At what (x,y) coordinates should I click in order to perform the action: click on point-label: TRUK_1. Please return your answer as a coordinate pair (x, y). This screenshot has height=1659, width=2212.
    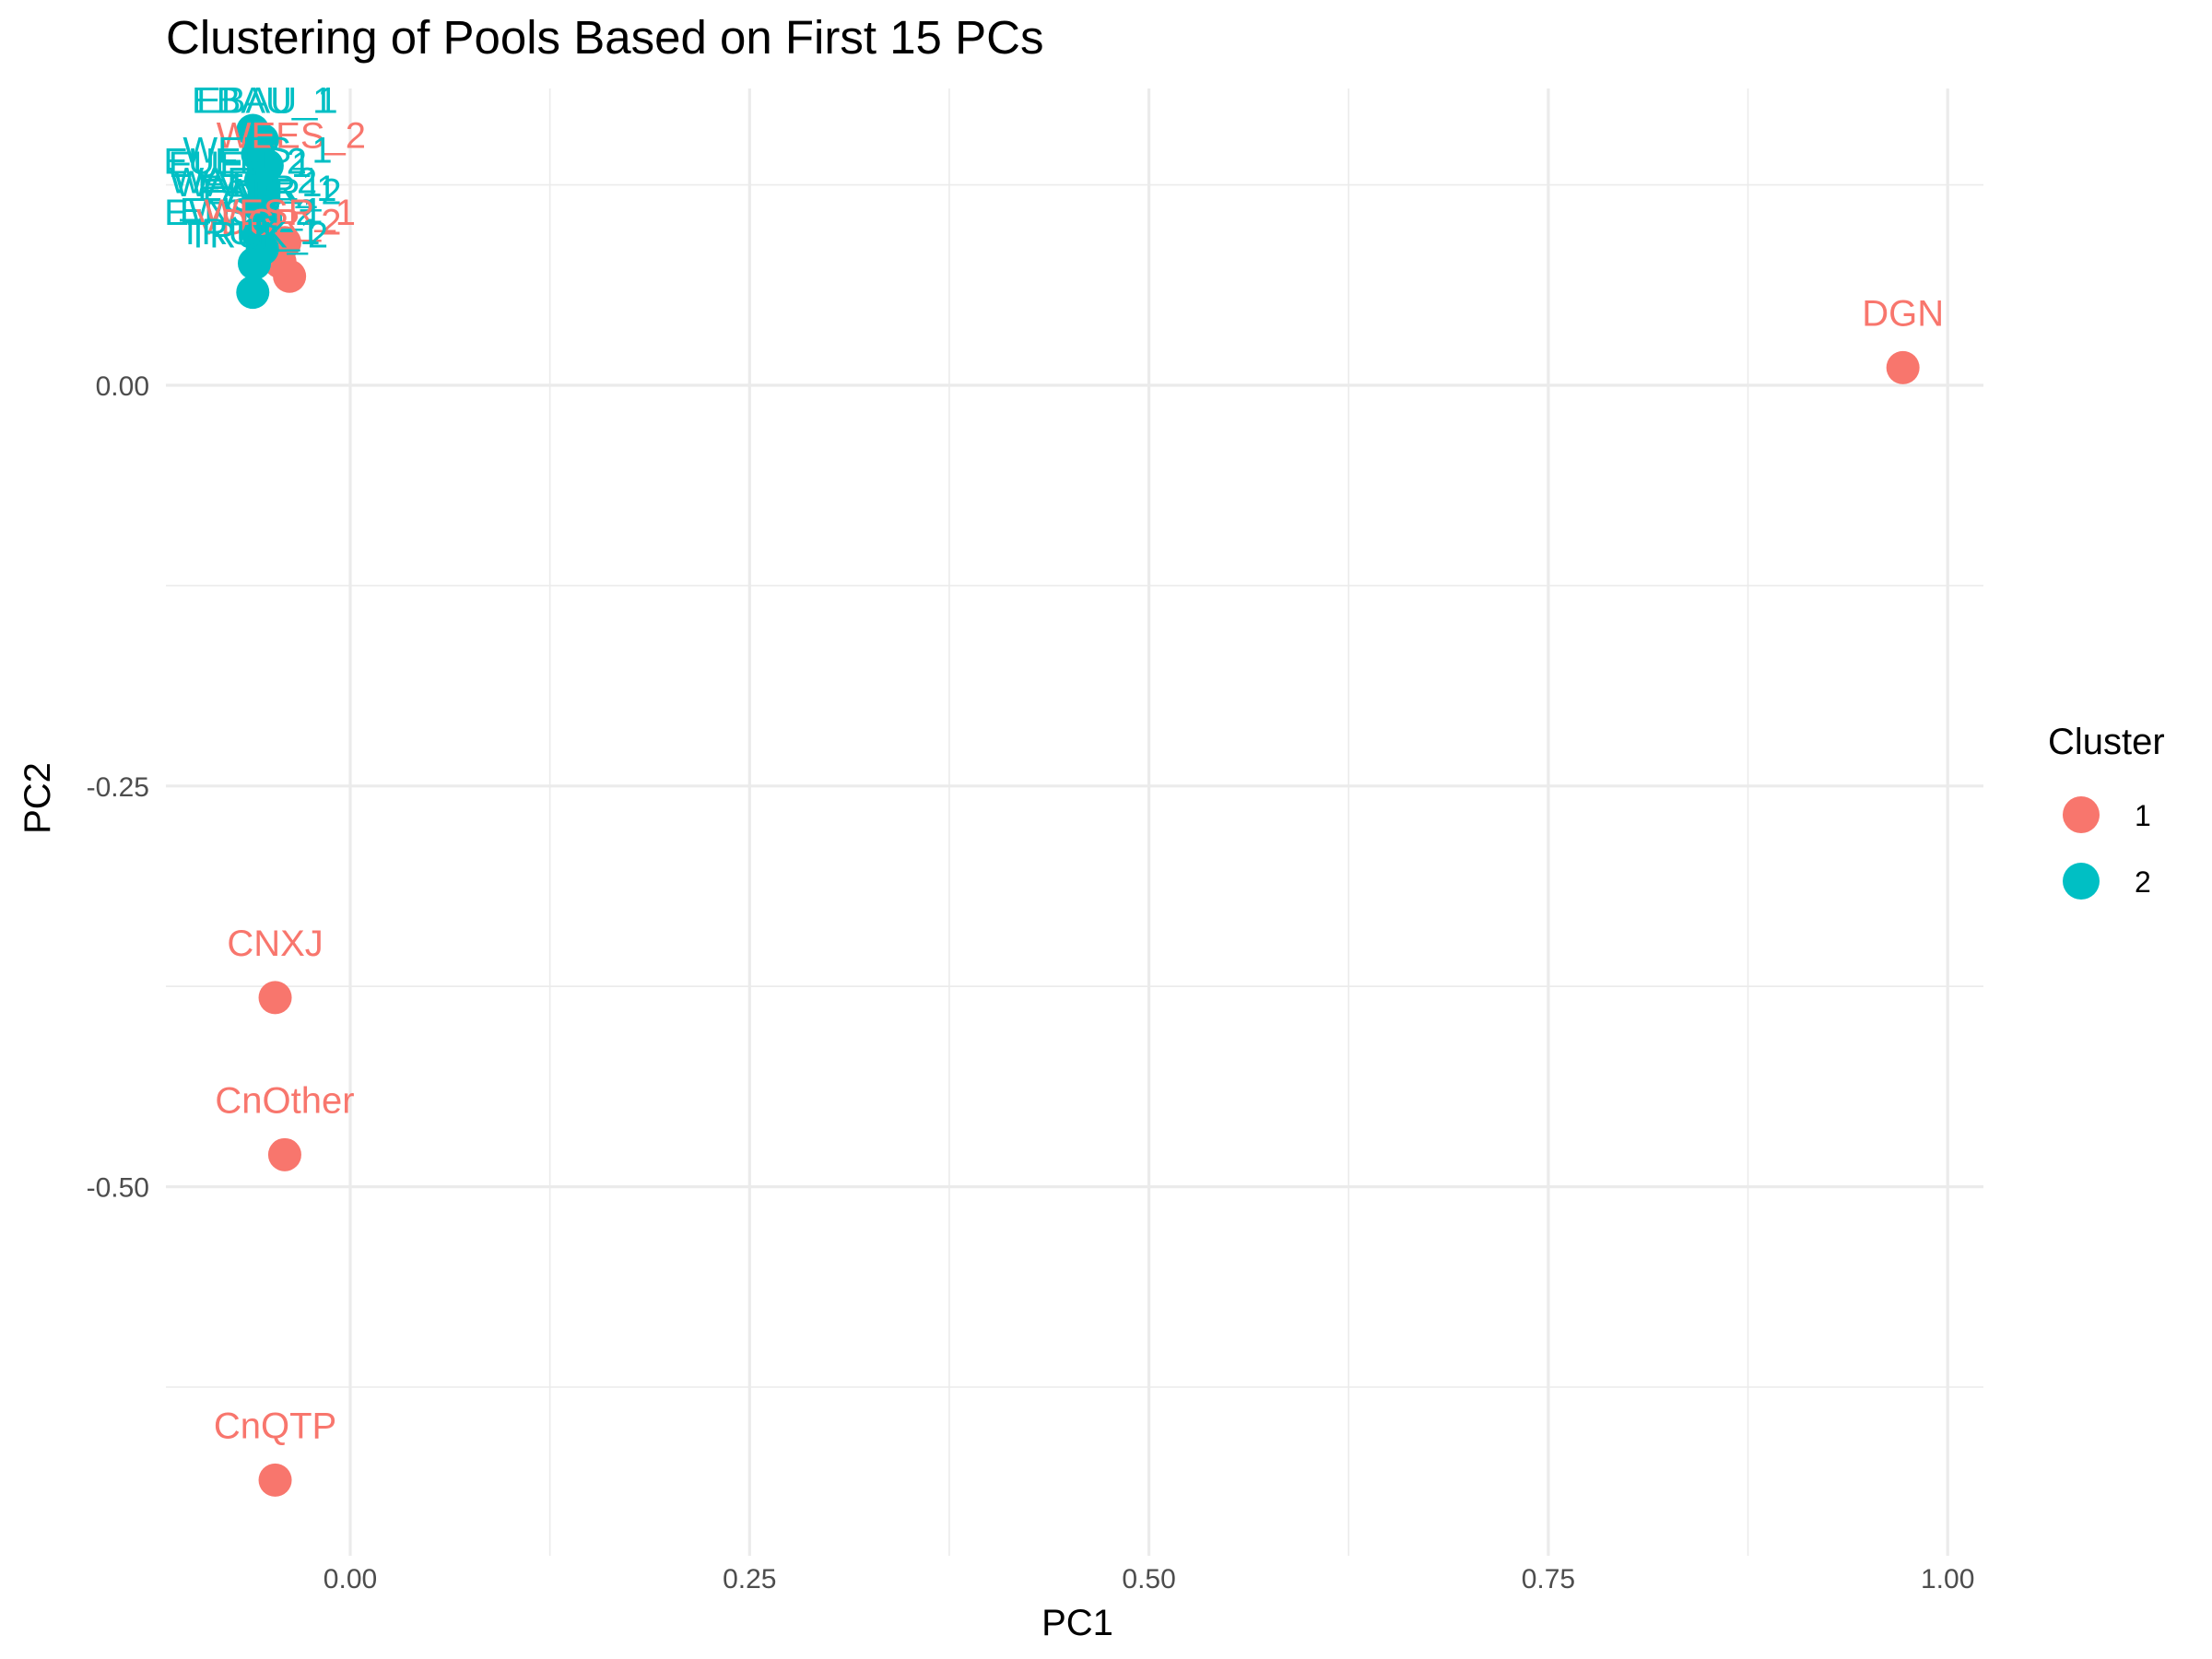
    Looking at the image, I should click on (249, 232).